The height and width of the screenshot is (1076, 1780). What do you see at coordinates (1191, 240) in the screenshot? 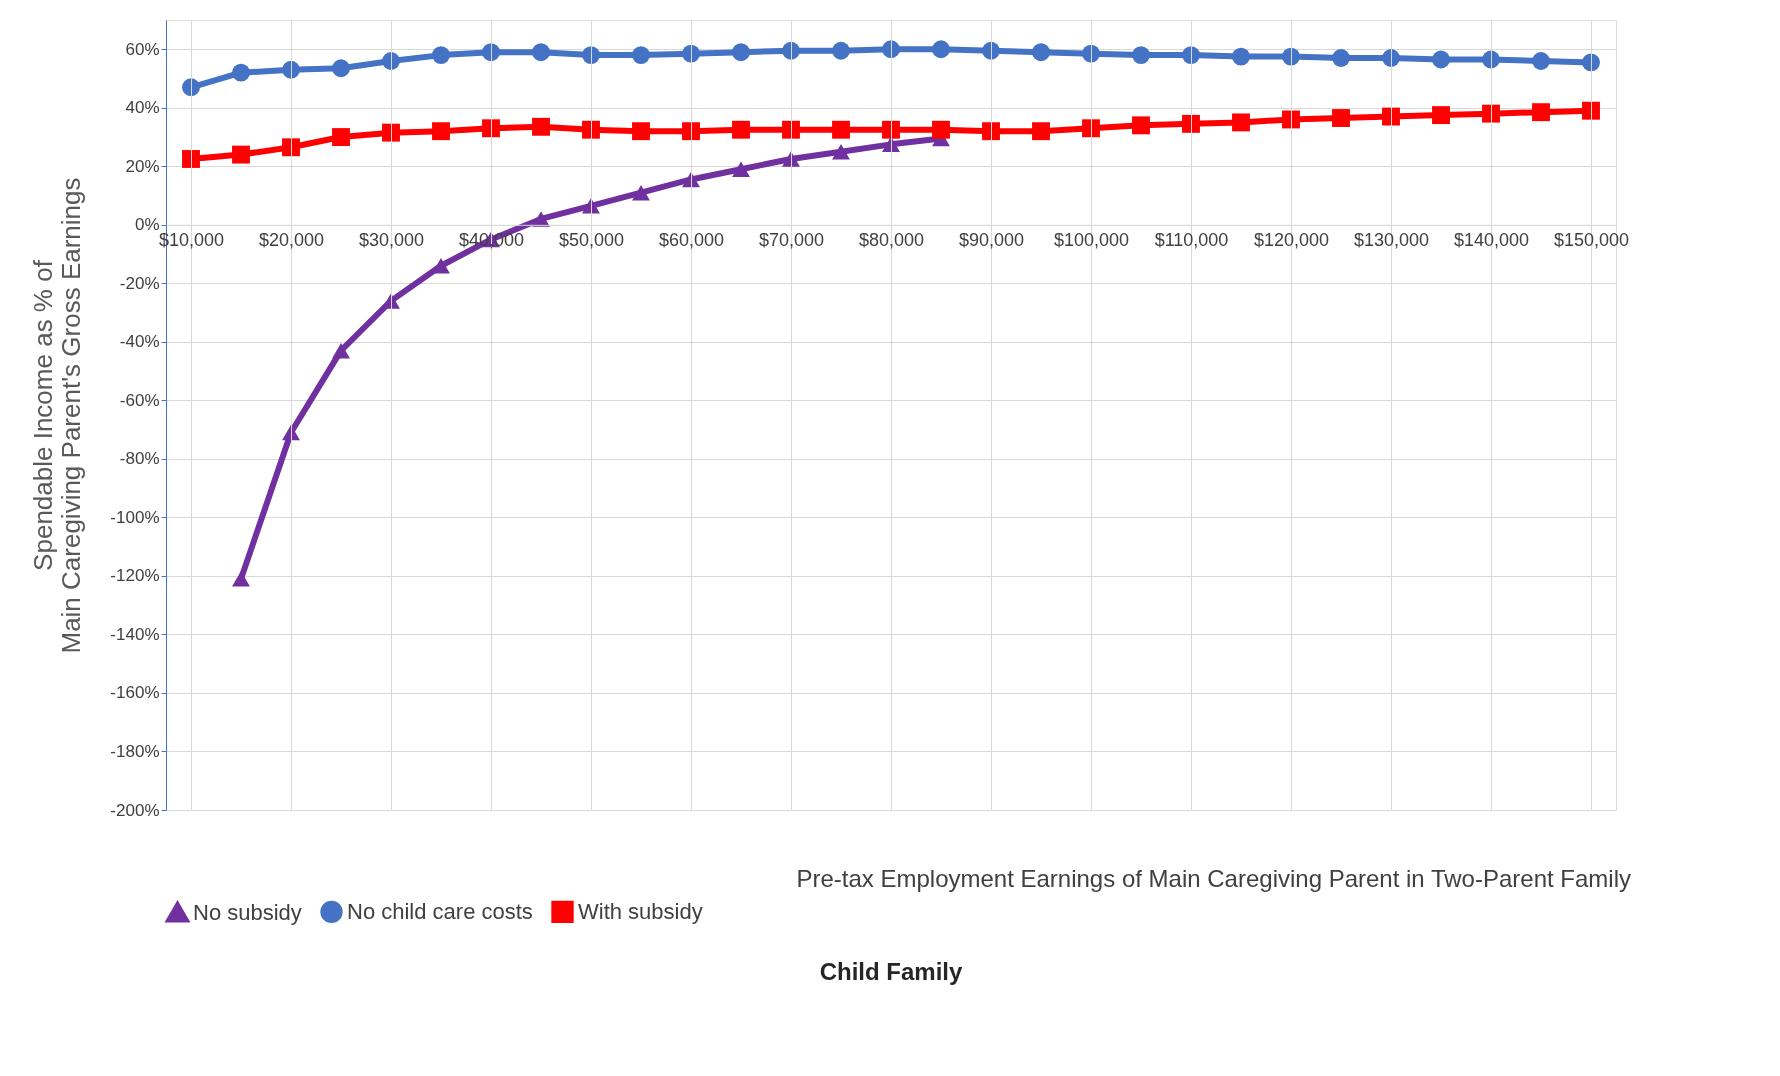
I see `x-tick-label: $110,000` at bounding box center [1191, 240].